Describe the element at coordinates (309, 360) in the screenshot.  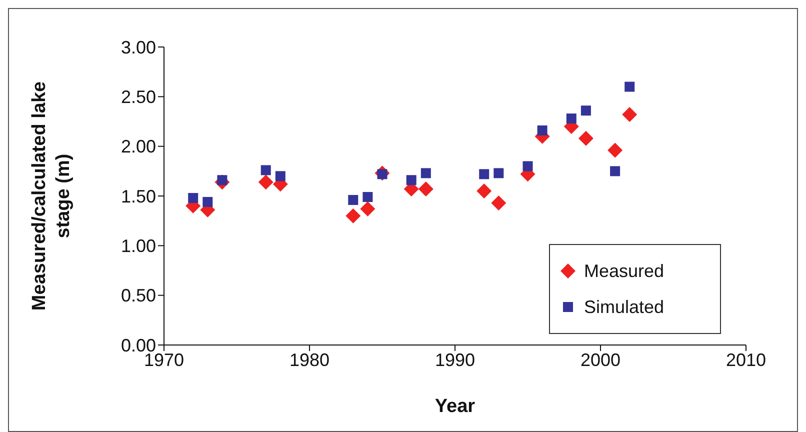
I see `x-tick-label: 1980` at that location.